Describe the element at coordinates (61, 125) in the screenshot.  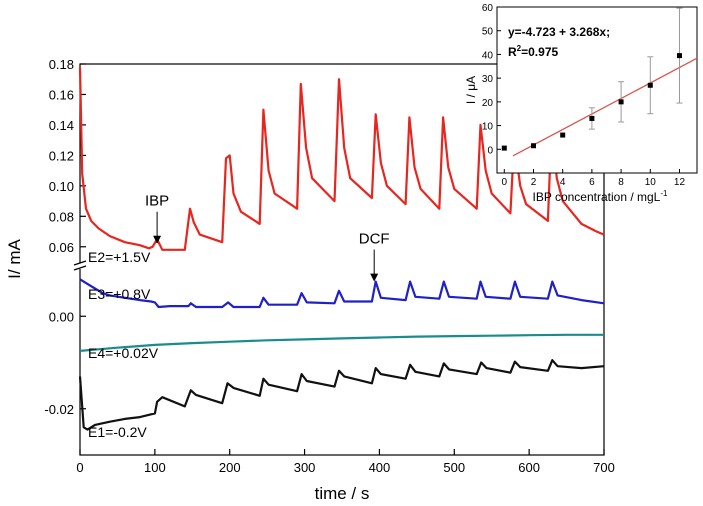
I see `main-y-tick-label: 0.14` at that location.